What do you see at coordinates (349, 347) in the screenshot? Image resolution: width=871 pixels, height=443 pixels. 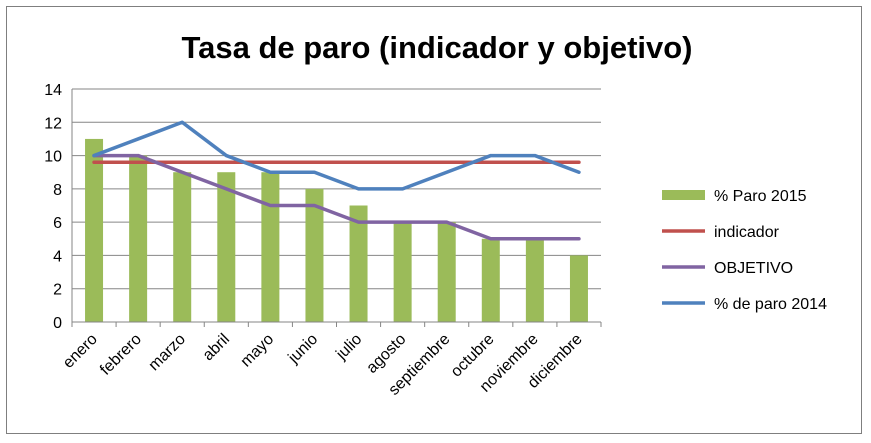 I see `x-tick-label: julio` at bounding box center [349, 347].